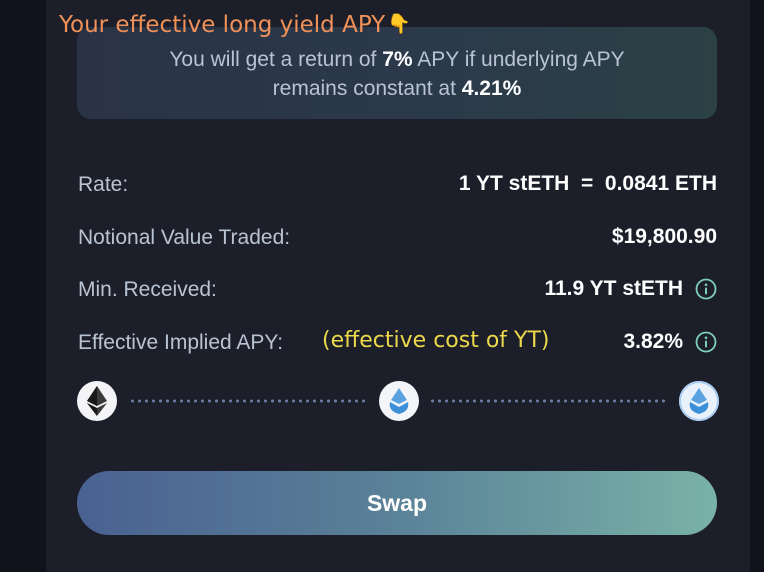  I want to click on min-received-label: Min. Received:, so click(147, 289).